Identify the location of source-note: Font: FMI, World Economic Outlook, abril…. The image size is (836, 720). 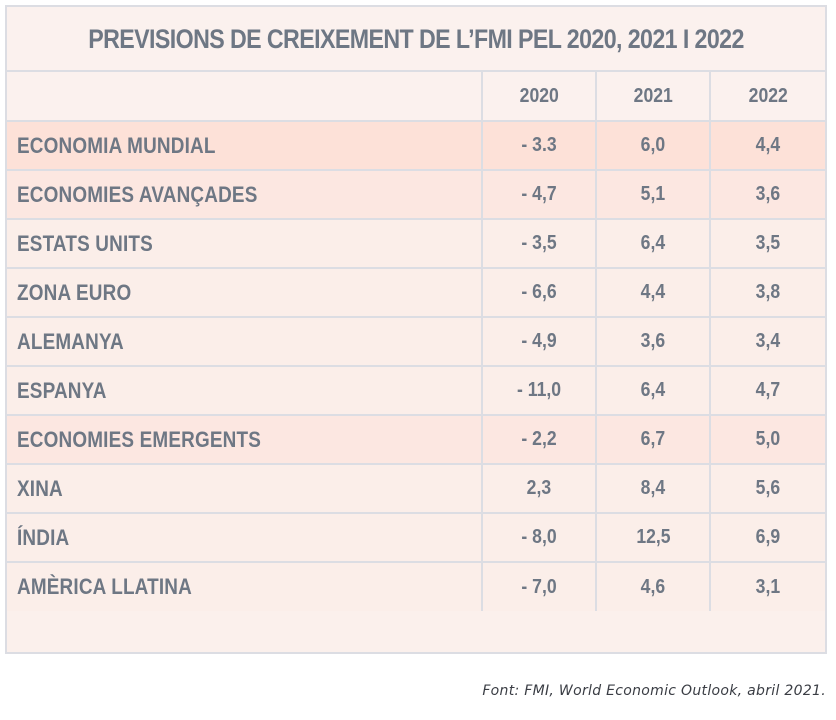
(654, 691).